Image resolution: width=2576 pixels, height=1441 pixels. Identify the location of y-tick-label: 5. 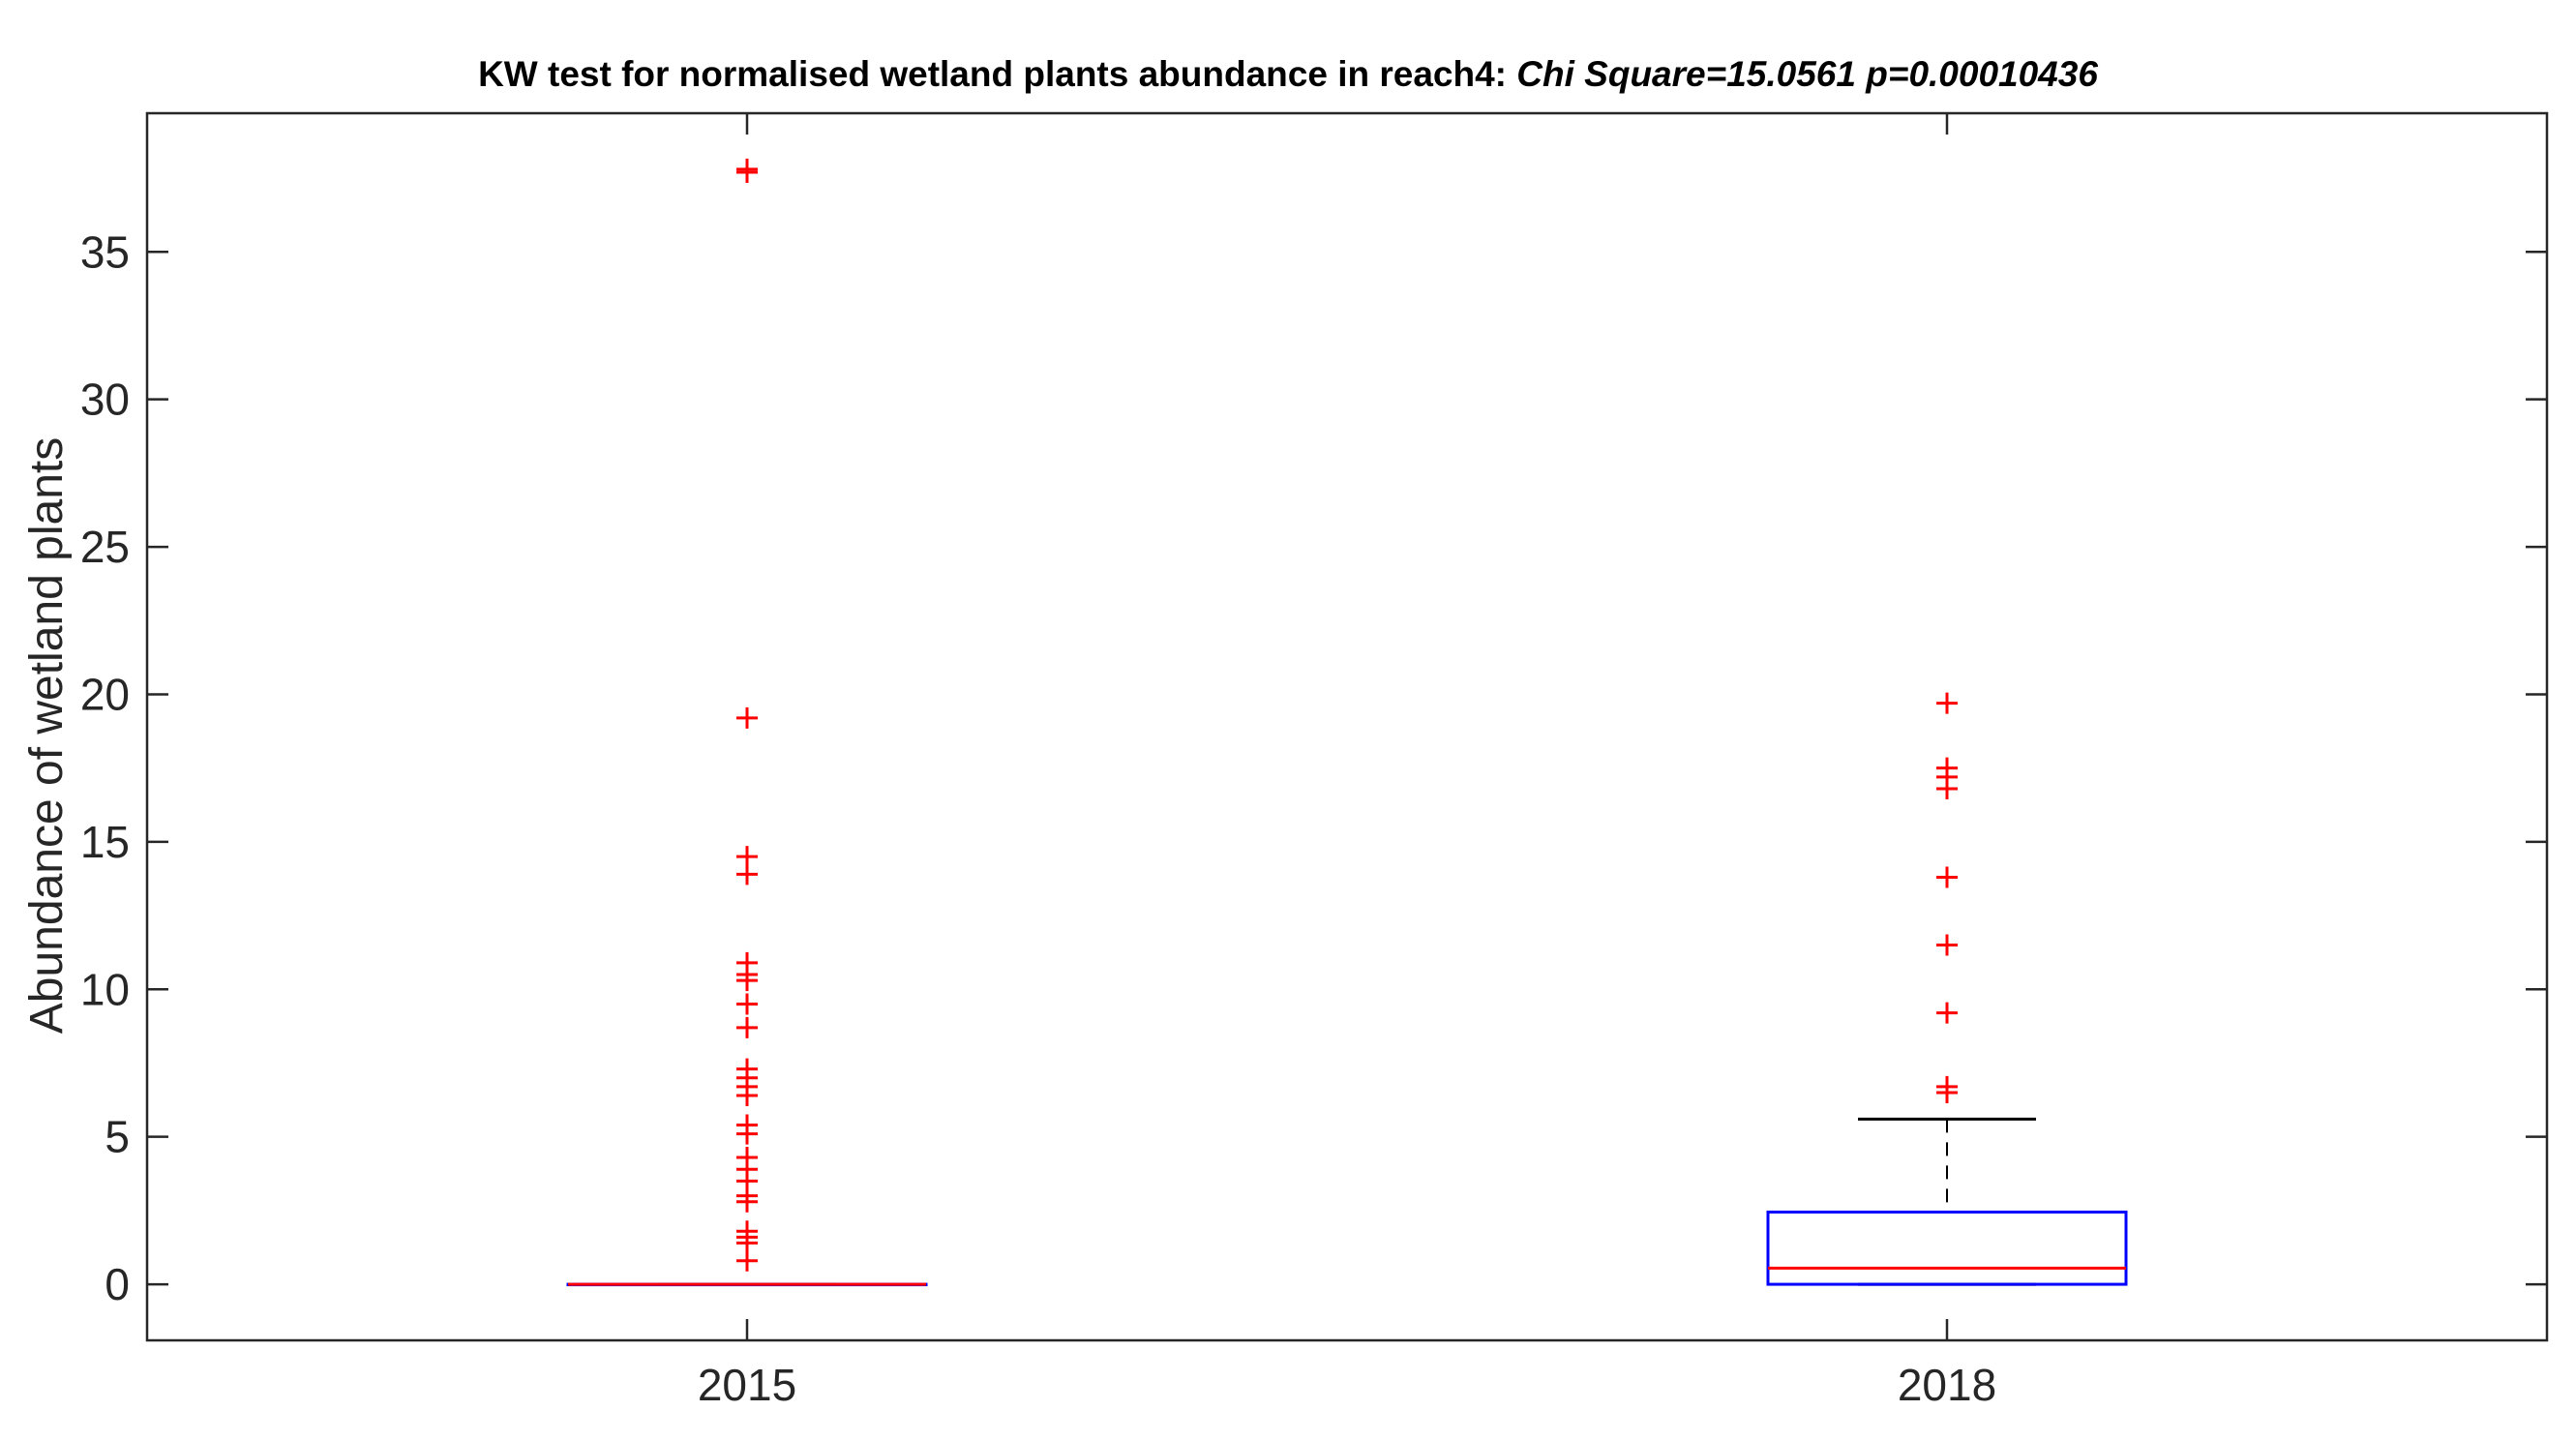
(117, 1137).